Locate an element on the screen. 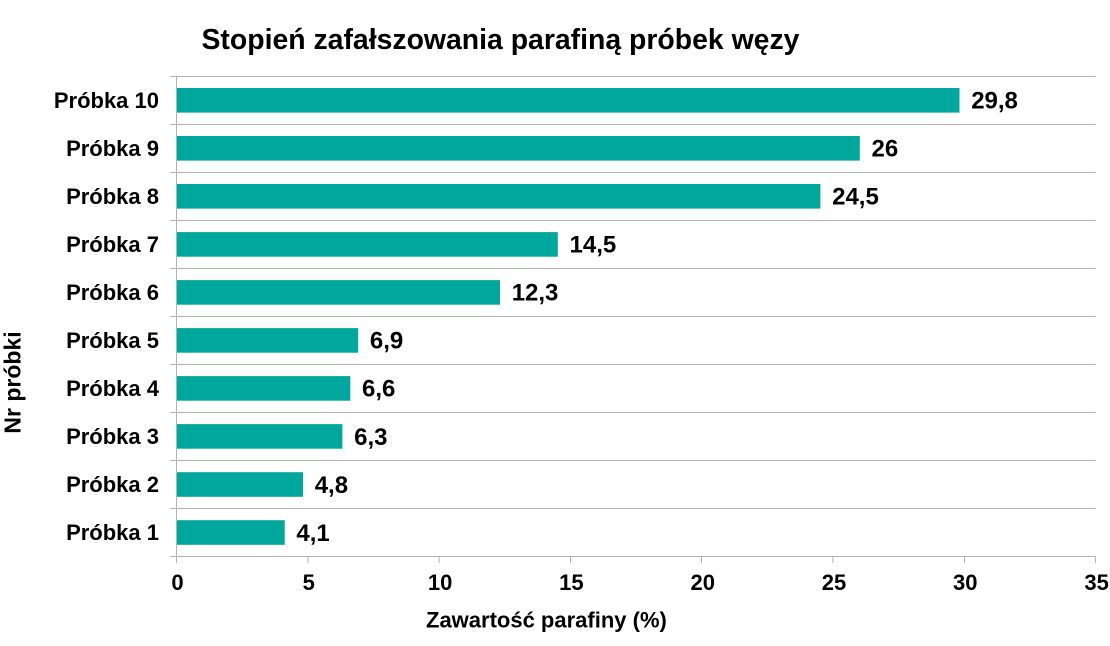 The height and width of the screenshot is (646, 1110). svg-text: 12,3 is located at coordinates (535, 293).